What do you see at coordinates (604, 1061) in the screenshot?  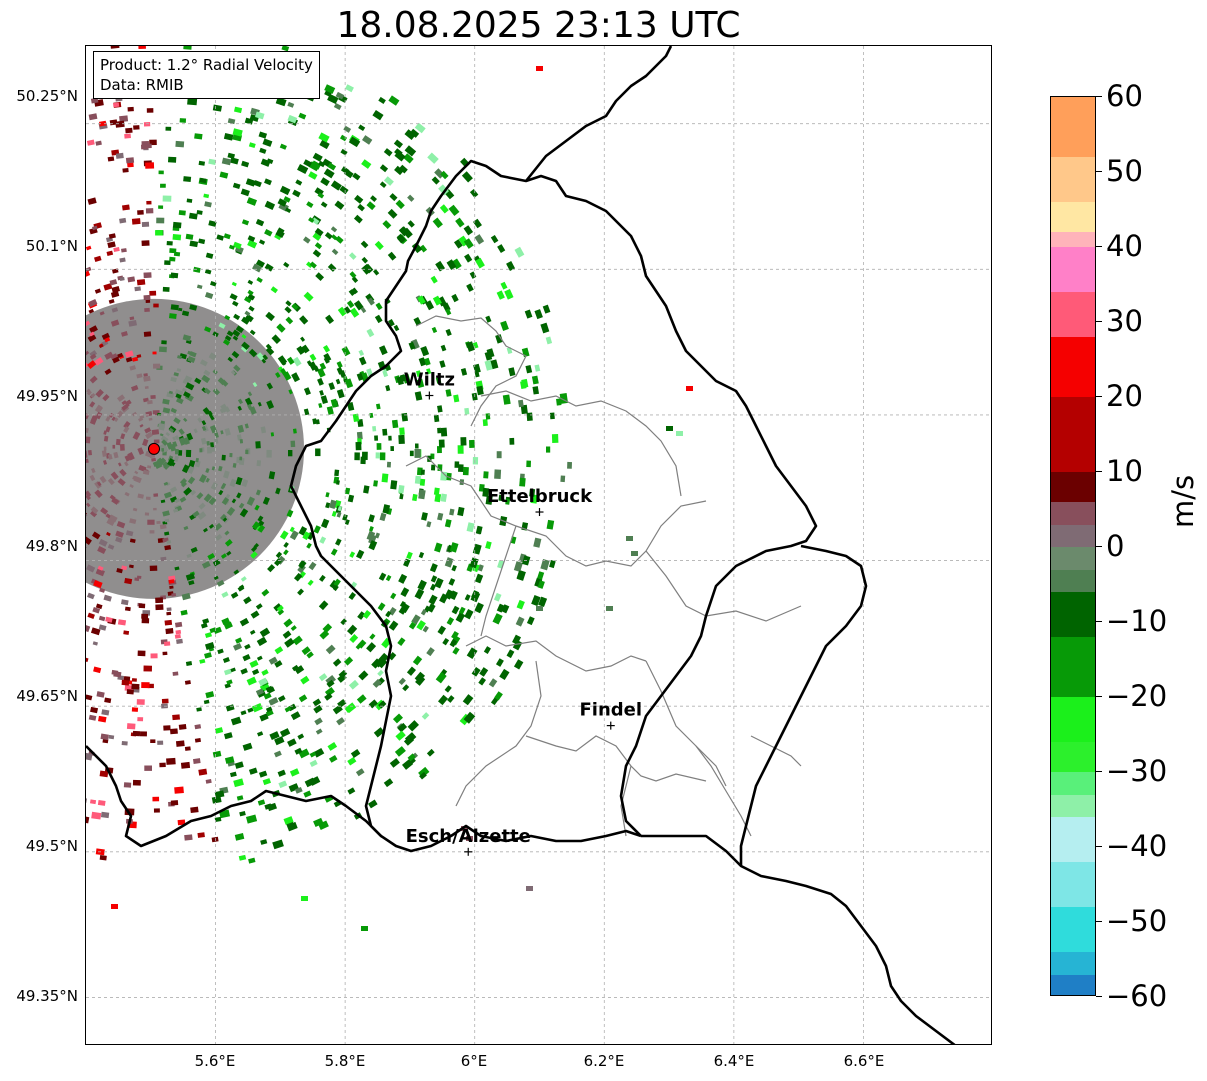 I see `lon-label-6-2: 6.2°E` at bounding box center [604, 1061].